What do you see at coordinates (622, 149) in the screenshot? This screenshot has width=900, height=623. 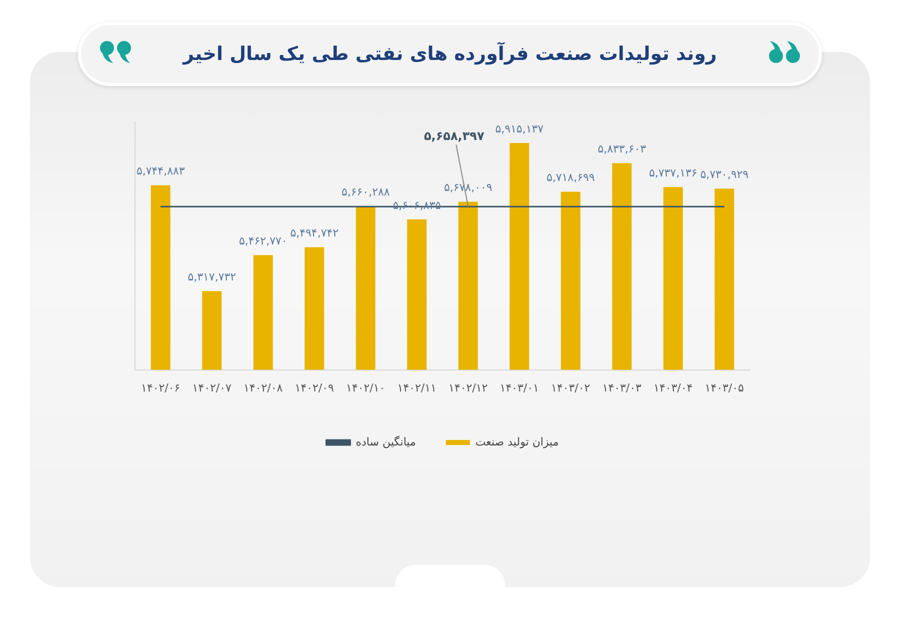 I see `data-label: ۵,۸۳۳,۶۰۳` at bounding box center [622, 149].